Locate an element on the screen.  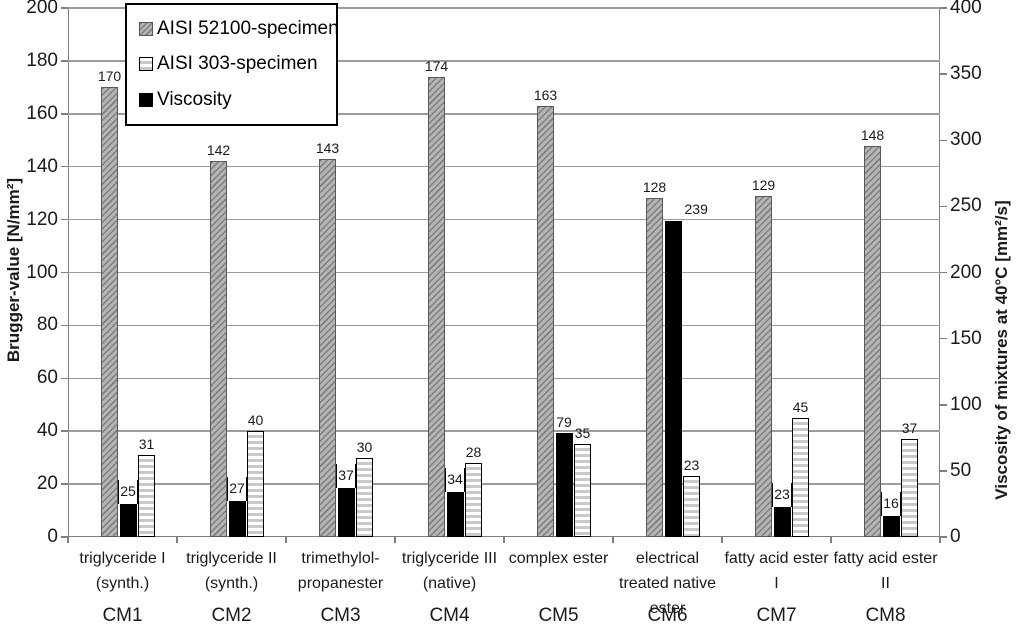
left-axis-tick-label: 60 is located at coordinates (47, 378).